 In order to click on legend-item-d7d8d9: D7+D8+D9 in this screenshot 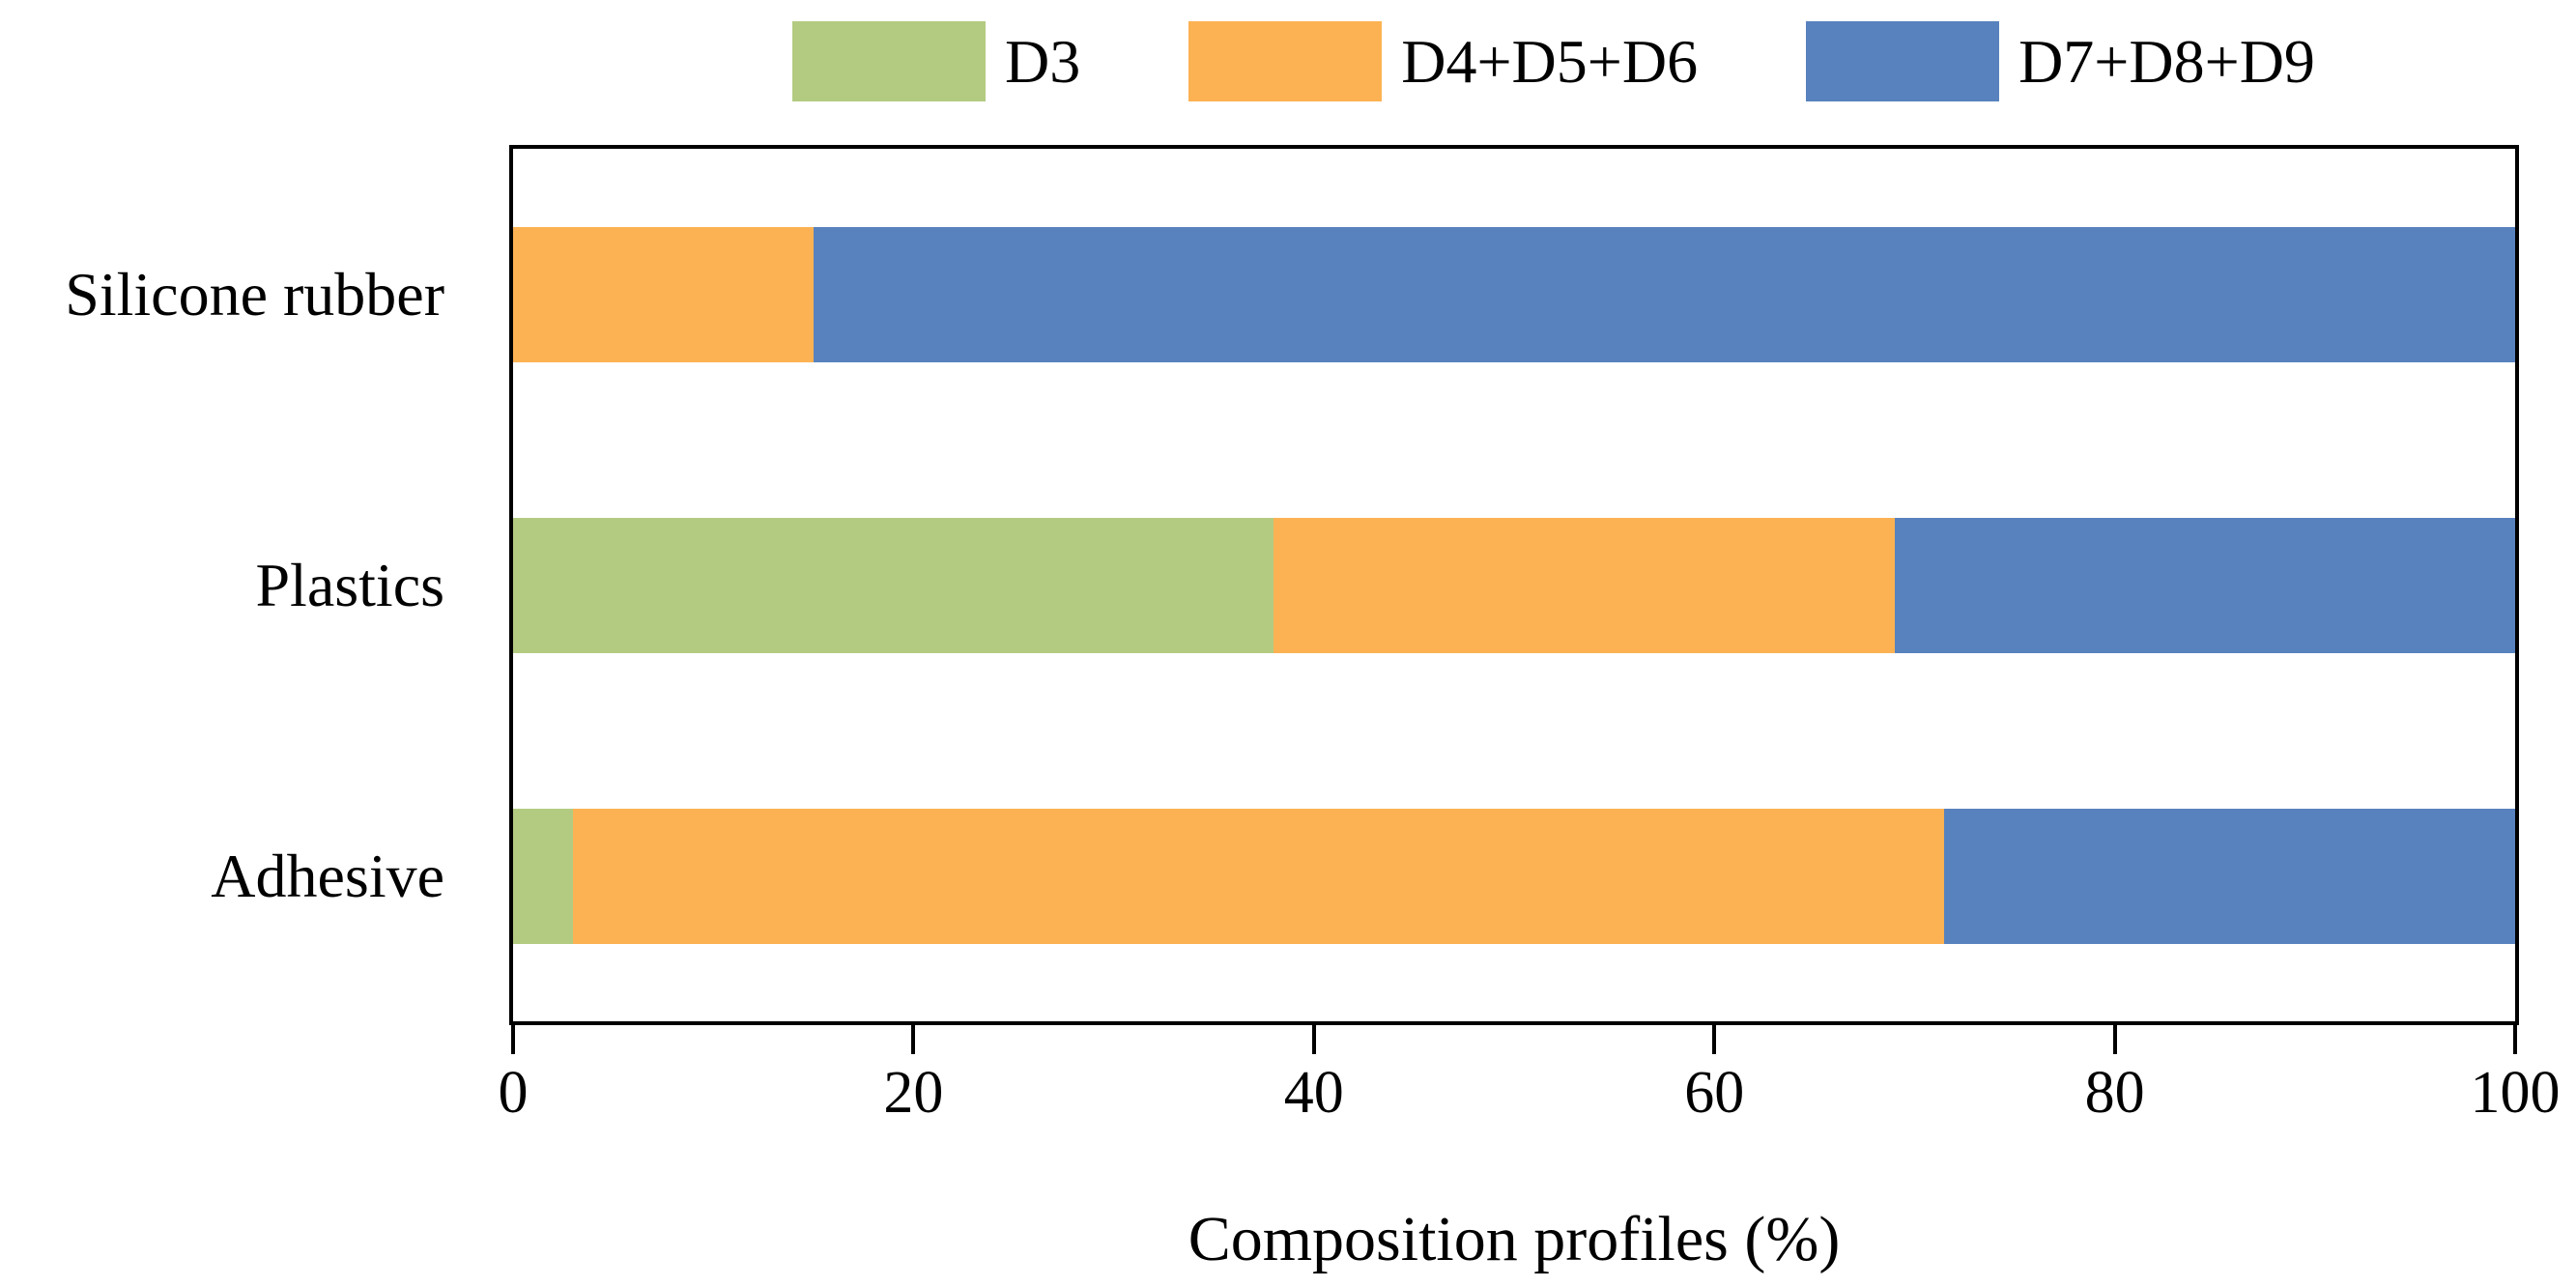, I will do `click(2061, 61)`.